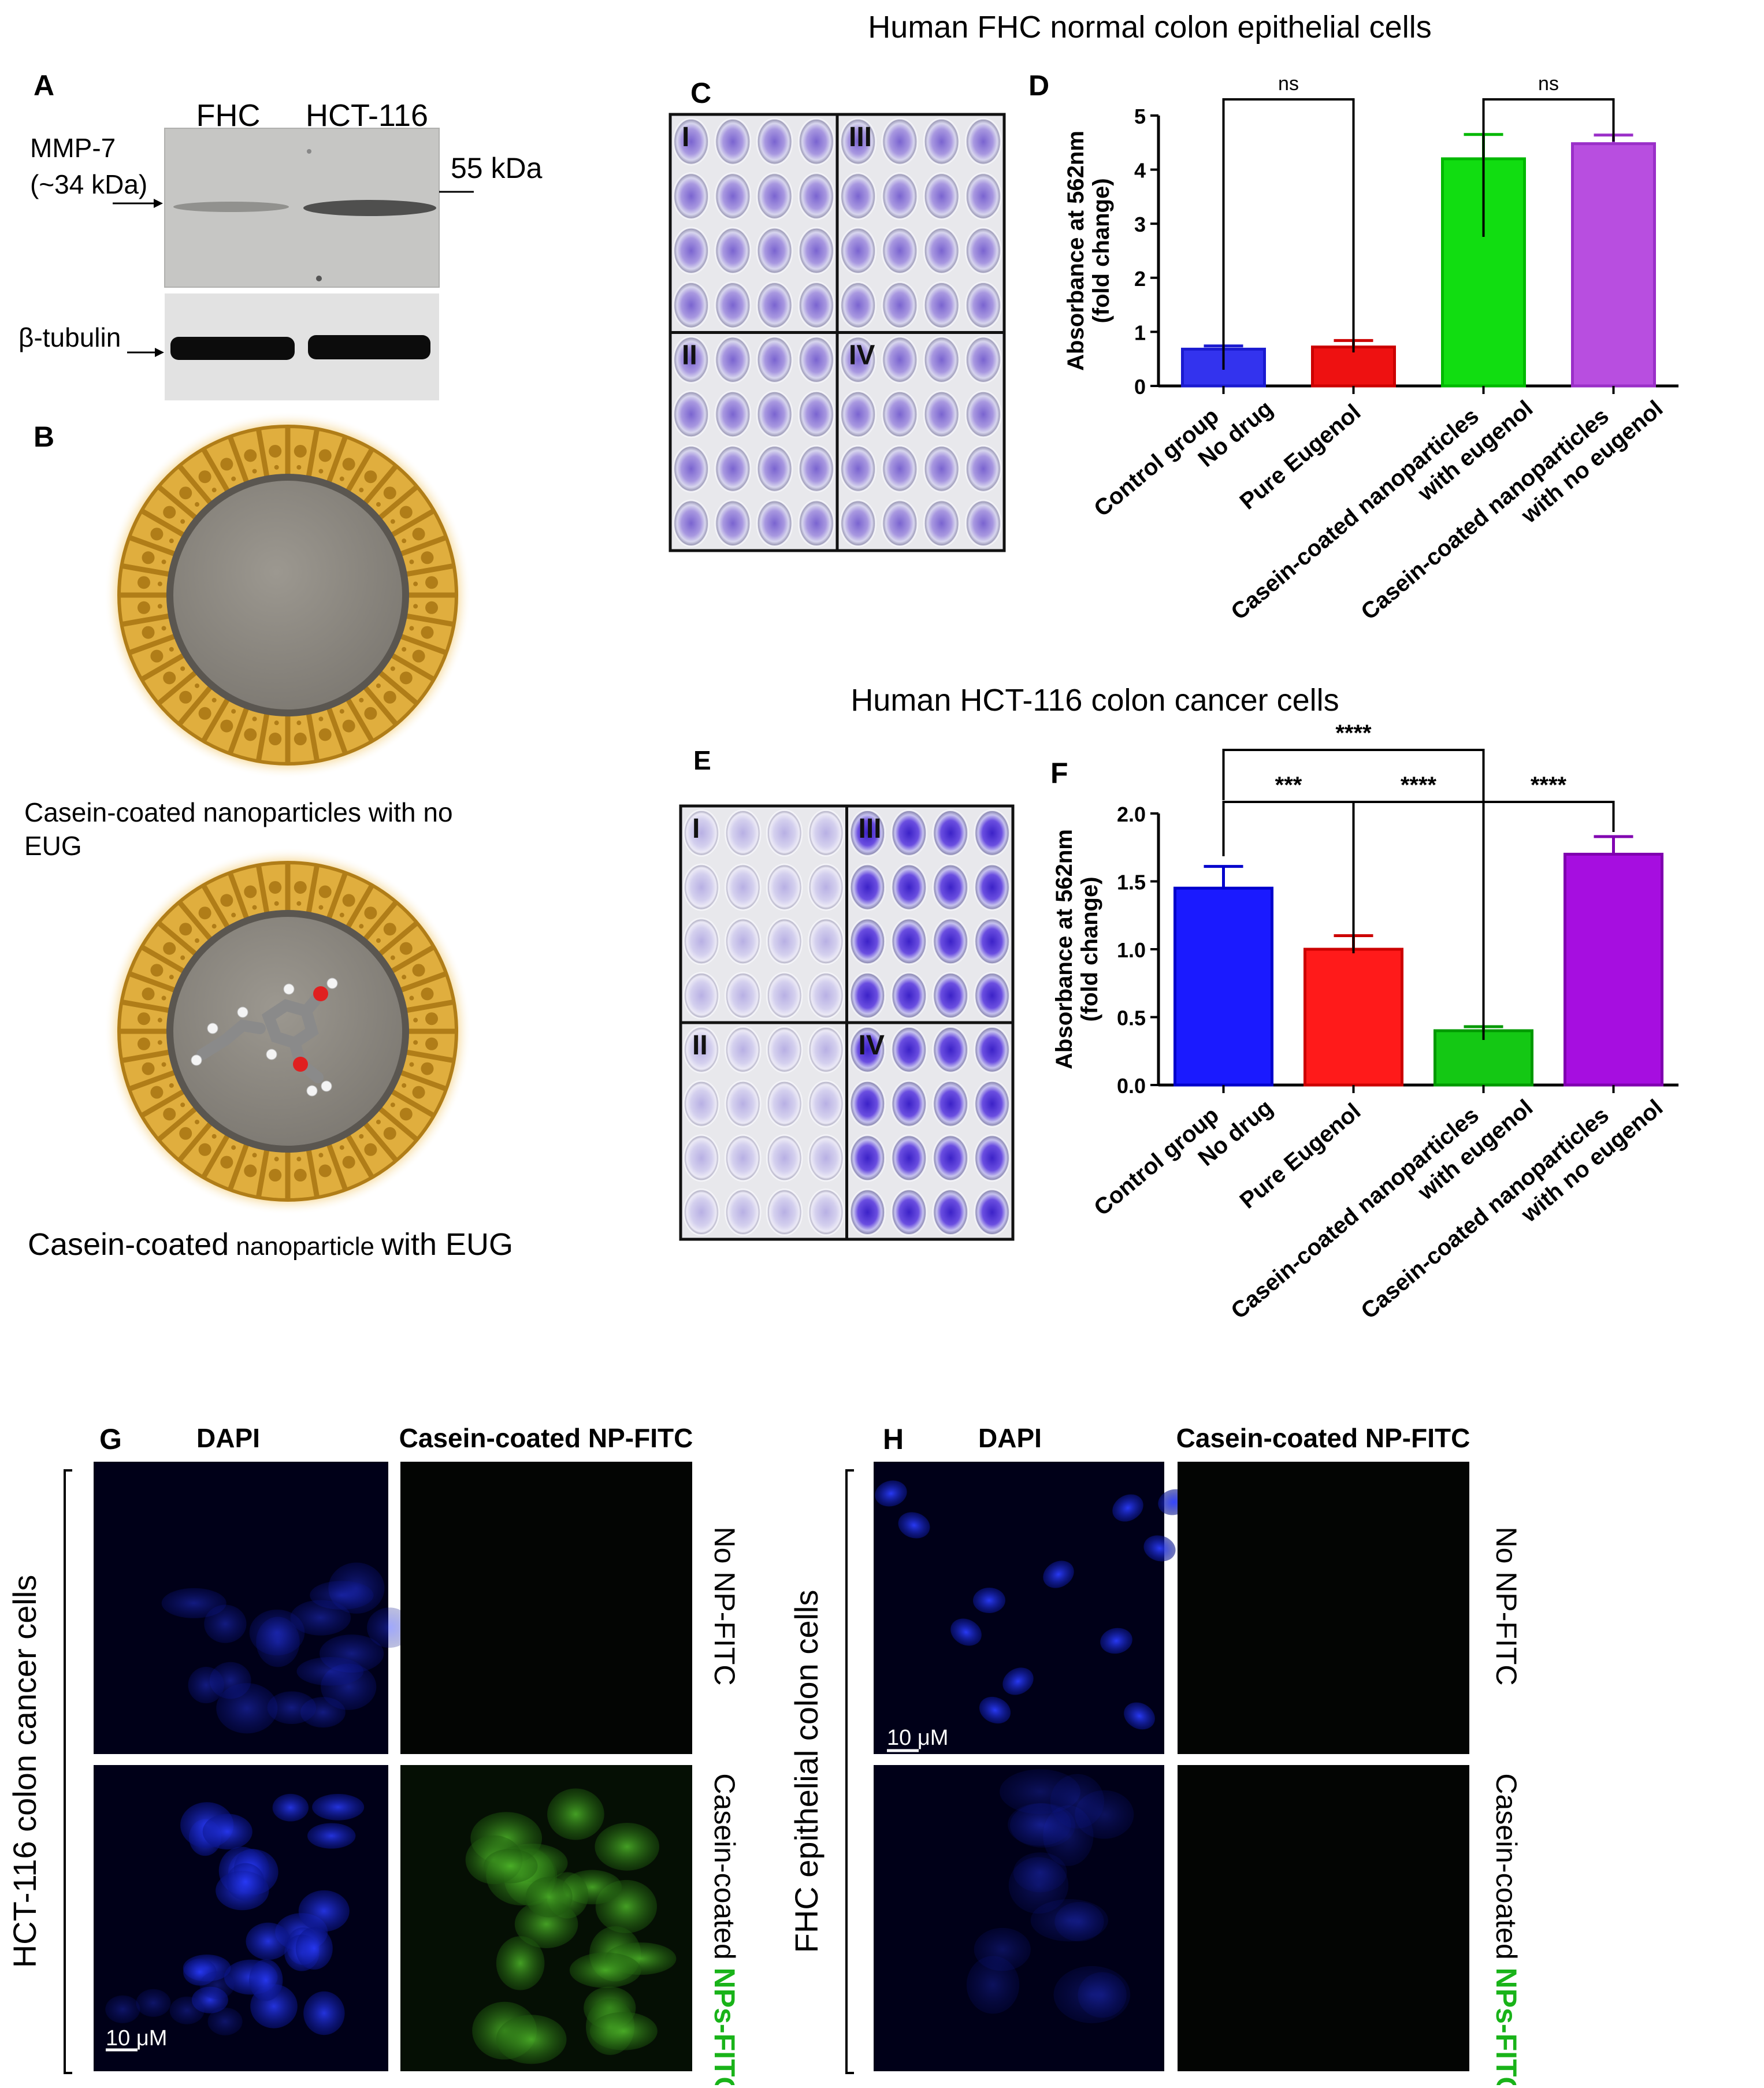  What do you see at coordinates (806, 1771) in the screenshot?
I see `h-side-label: FHC epithelial colon cells` at bounding box center [806, 1771].